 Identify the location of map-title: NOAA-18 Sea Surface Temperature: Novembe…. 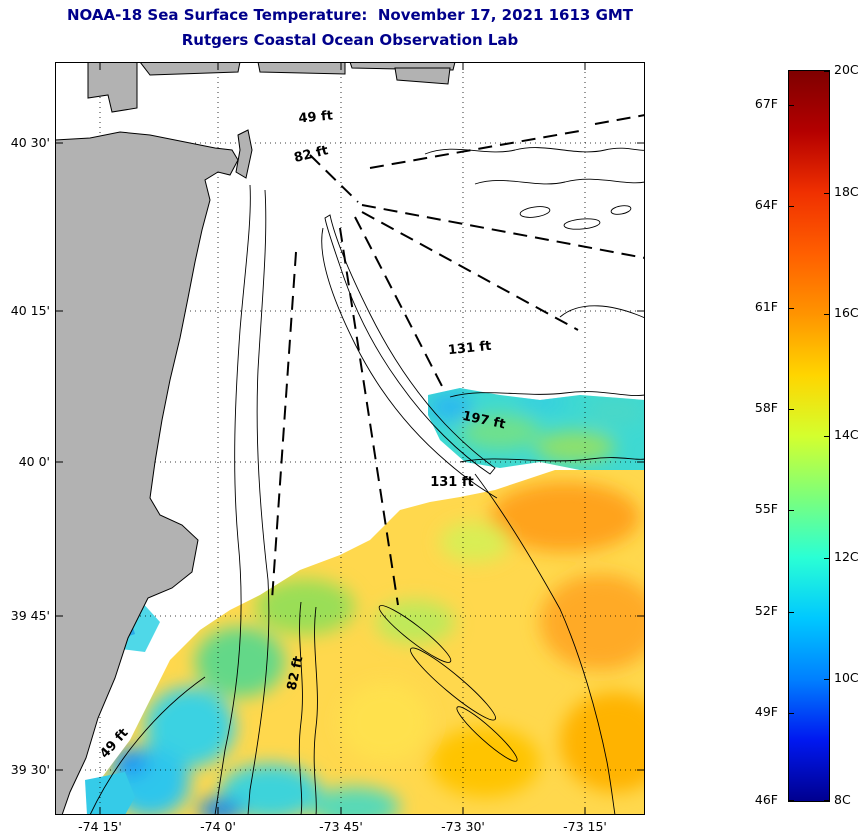
(350, 15).